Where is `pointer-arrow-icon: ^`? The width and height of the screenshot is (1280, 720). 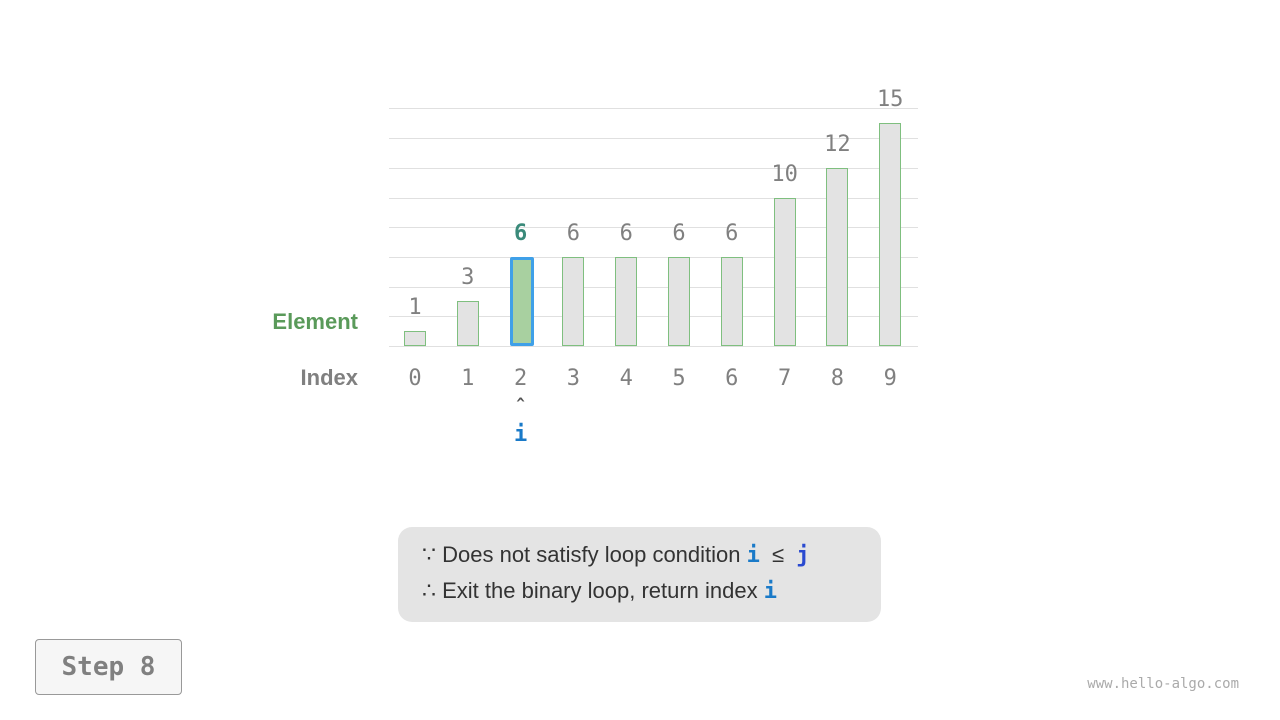
pointer-arrow-icon: ^ is located at coordinates (520, 404).